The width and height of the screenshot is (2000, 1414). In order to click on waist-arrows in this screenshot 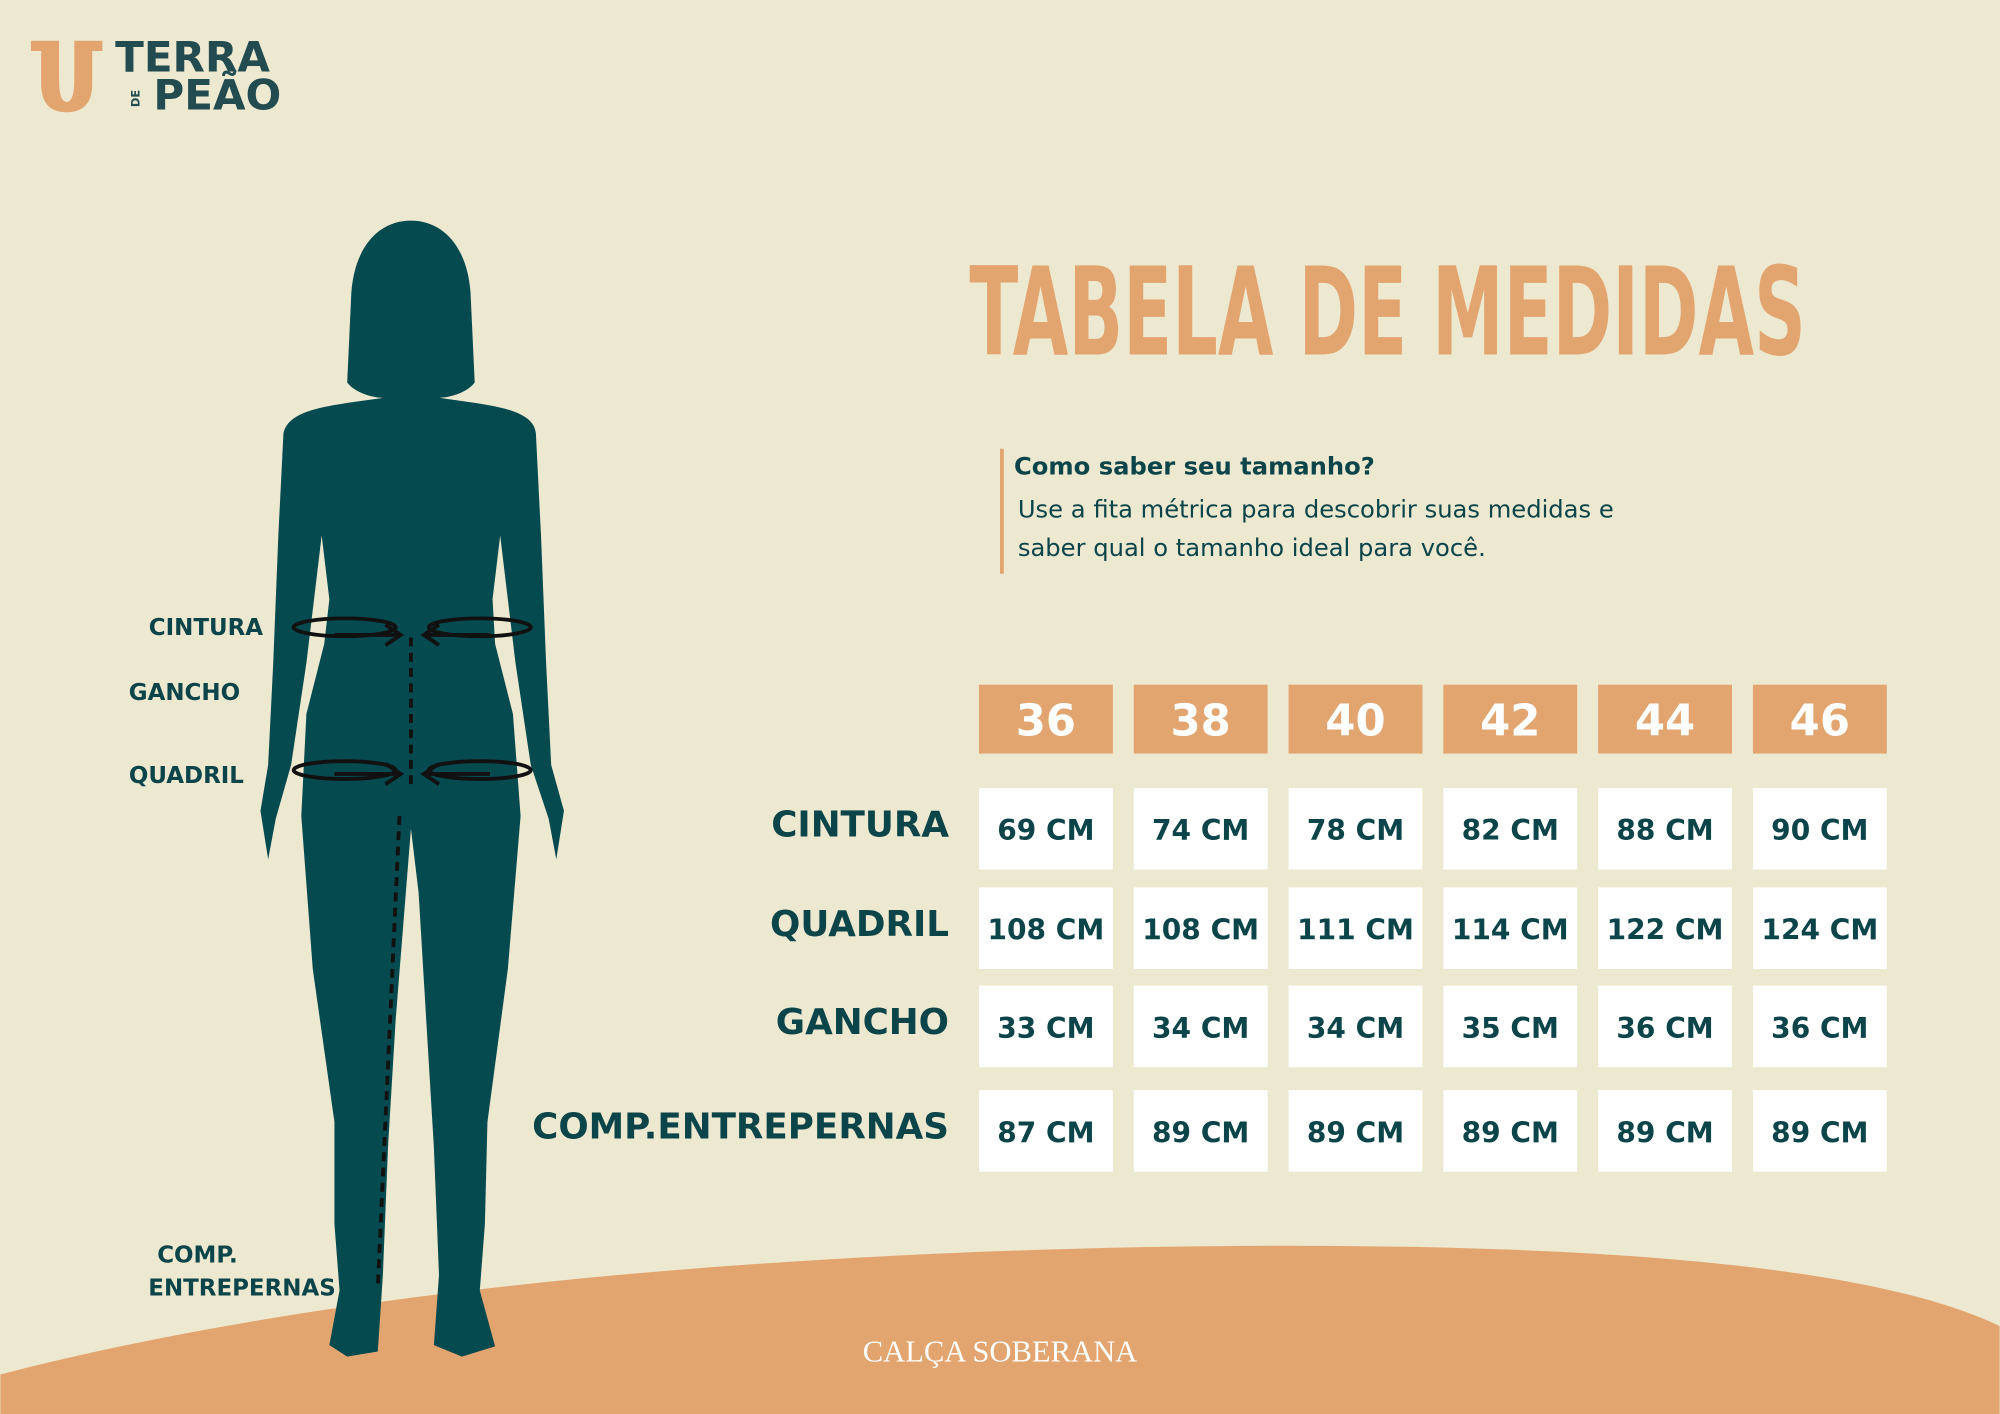, I will do `click(412, 635)`.